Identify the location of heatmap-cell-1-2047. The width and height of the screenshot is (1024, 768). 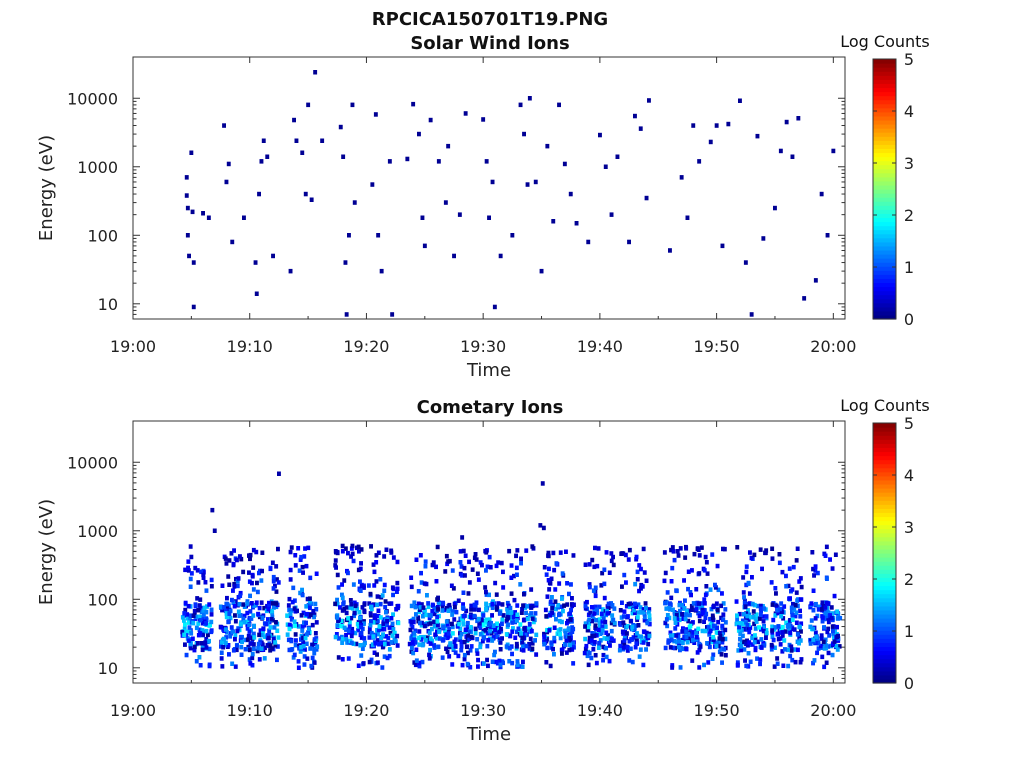
(707, 573).